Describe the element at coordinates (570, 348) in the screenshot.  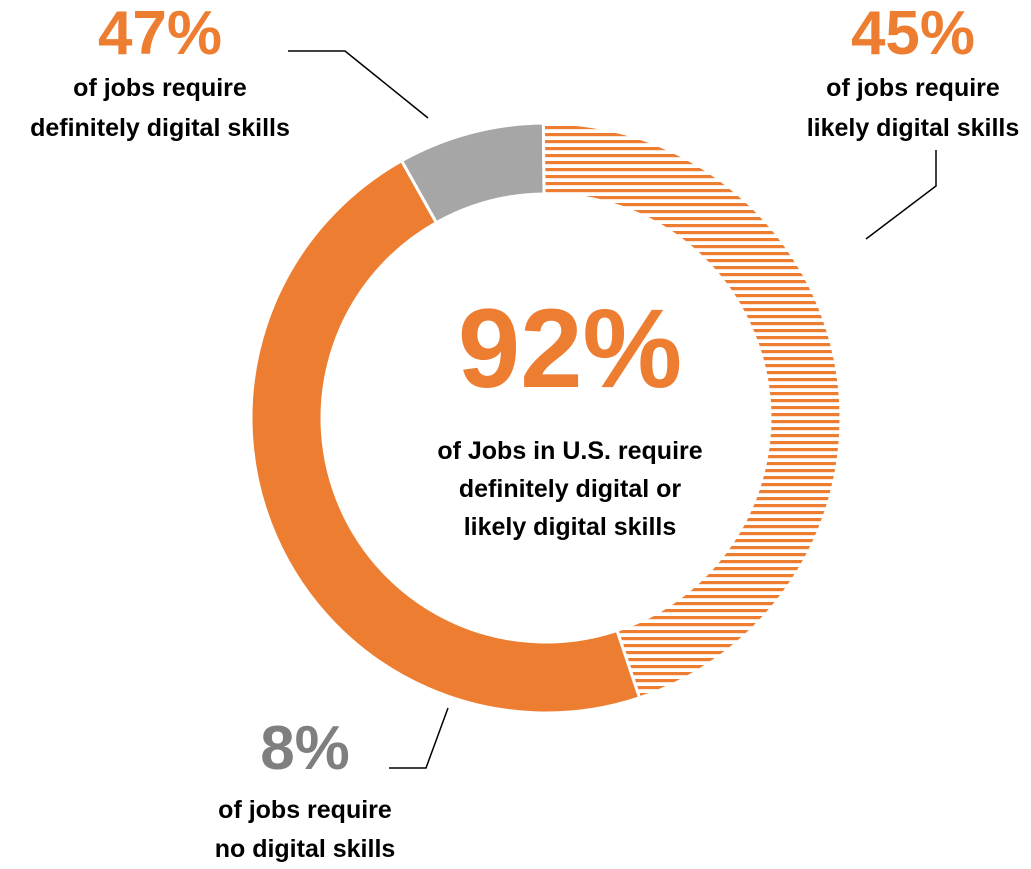
I see `center-value-label: 92%` at that location.